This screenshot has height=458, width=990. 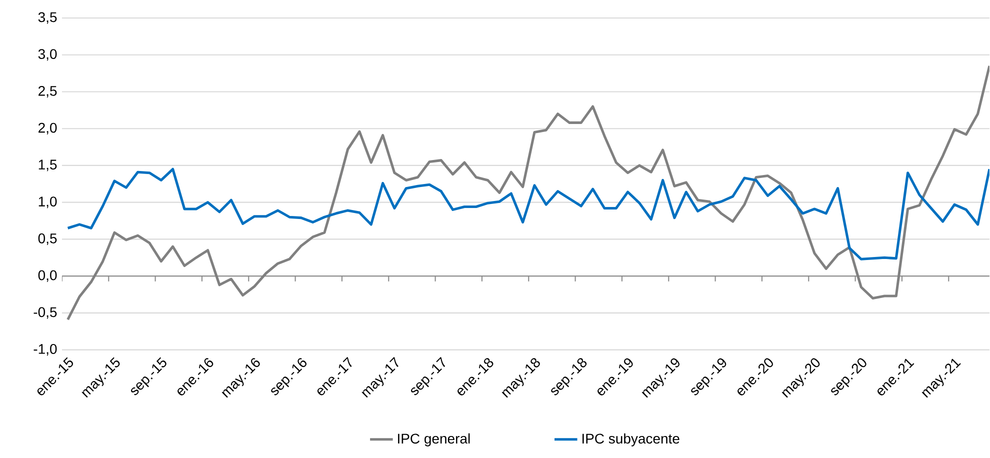 I want to click on y-tick-label: 1,5, so click(x=47, y=166).